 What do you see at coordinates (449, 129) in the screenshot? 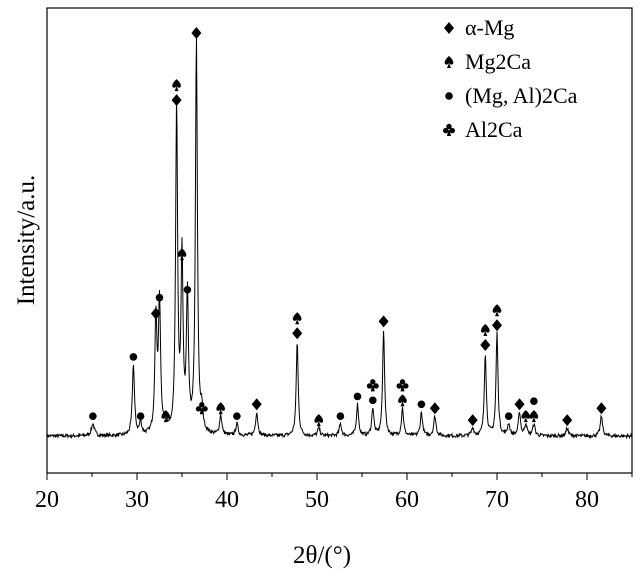
I see `legend-al2ca-marker` at bounding box center [449, 129].